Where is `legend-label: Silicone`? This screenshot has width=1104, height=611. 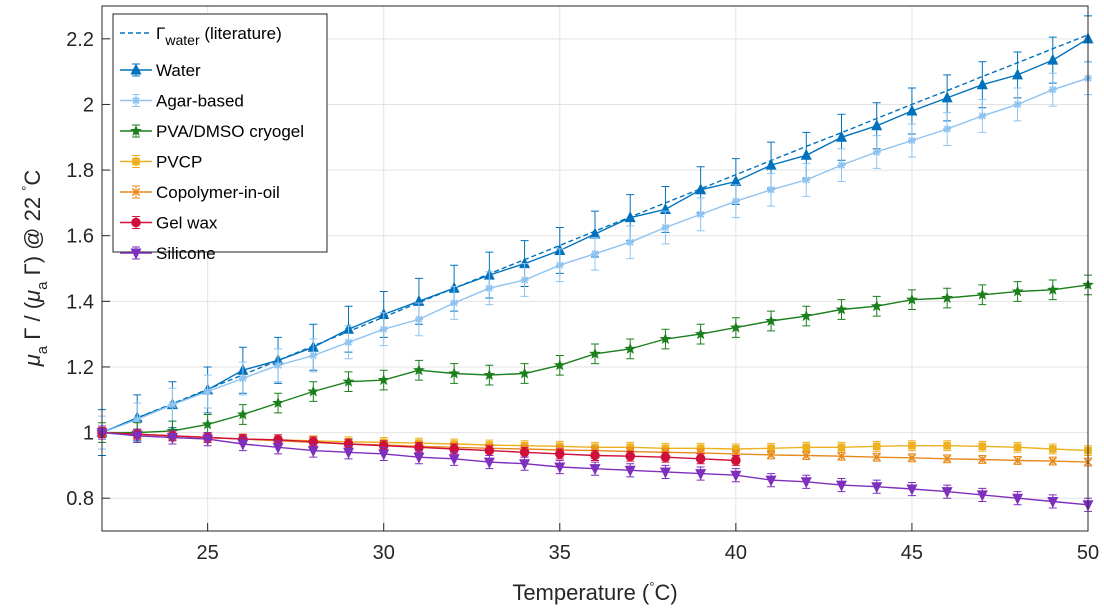 legend-label: Silicone is located at coordinates (186, 253).